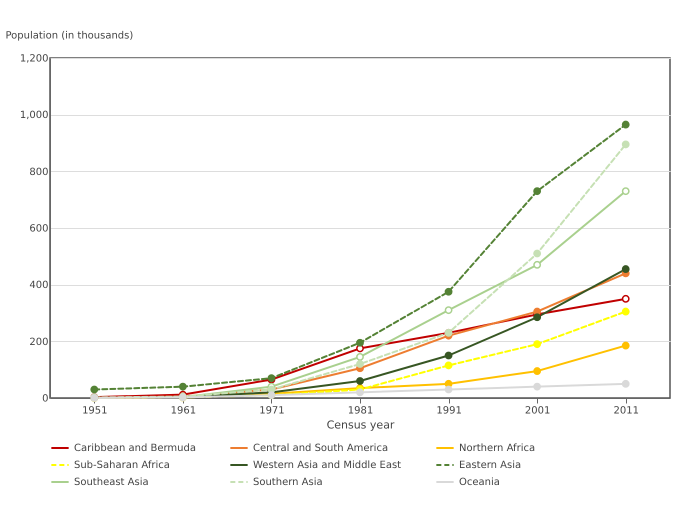 This screenshot has height=510, width=699. I want to click on y-axis-title: Population (in thousands), so click(70, 36).